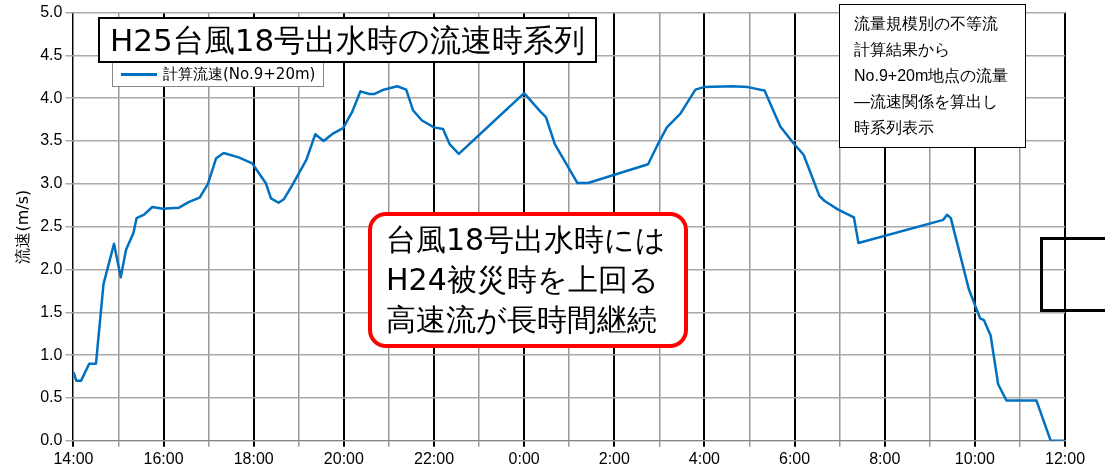  What do you see at coordinates (1065, 458) in the screenshot?
I see `x-tick-label: 12:00` at bounding box center [1065, 458].